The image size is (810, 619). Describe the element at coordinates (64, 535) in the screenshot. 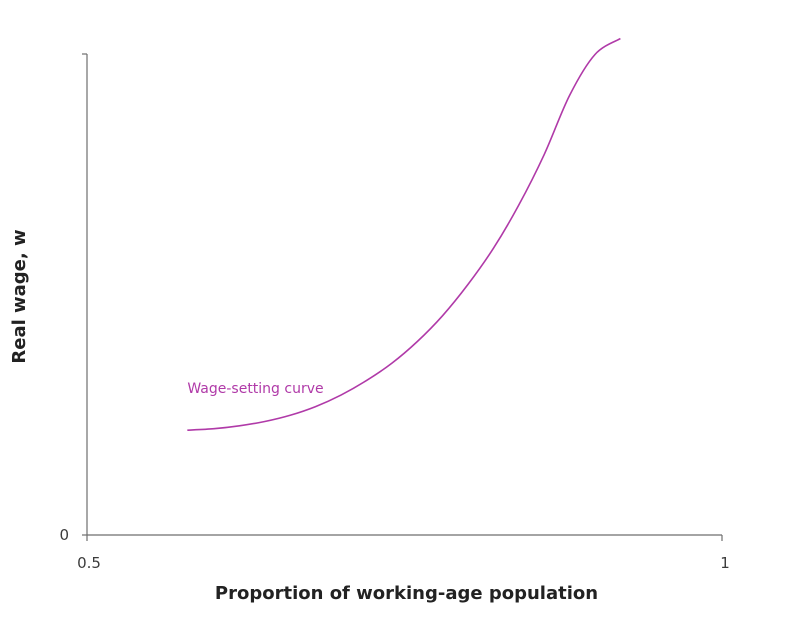

I see `y-tick-label: 0` at that location.